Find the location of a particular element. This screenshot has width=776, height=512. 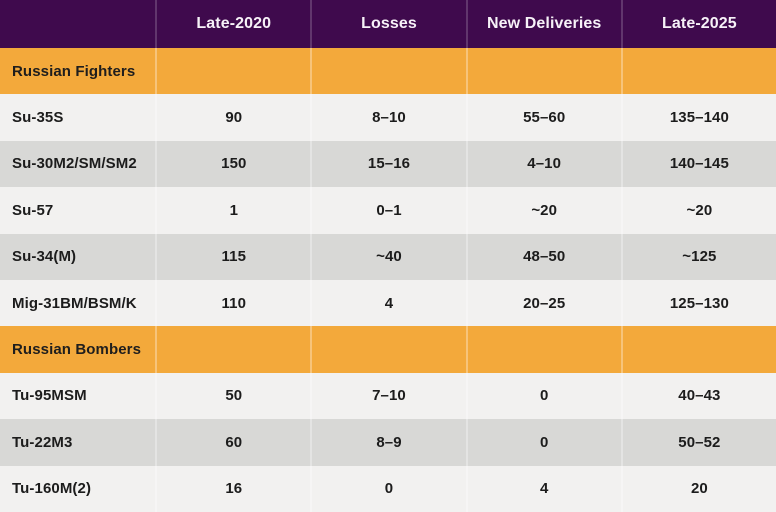

column-header-late-2025: Late-2025 is located at coordinates (698, 24).